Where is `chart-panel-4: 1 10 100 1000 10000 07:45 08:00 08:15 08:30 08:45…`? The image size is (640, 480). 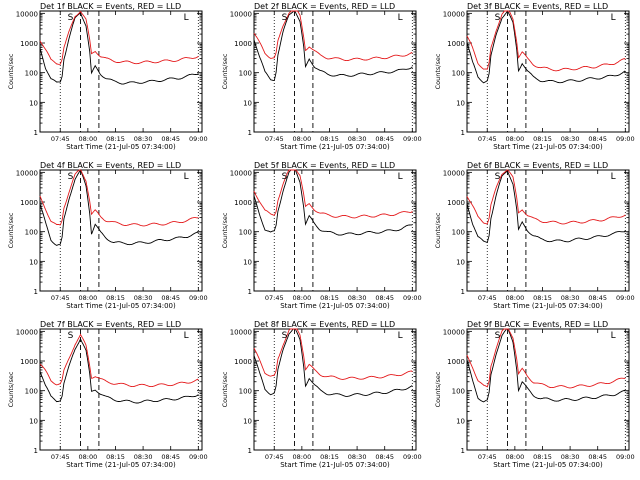 chart-panel-4: 1 10 100 1000 10000 07:45 08:00 08:15 08:30 08:45… is located at coordinates (107, 235).